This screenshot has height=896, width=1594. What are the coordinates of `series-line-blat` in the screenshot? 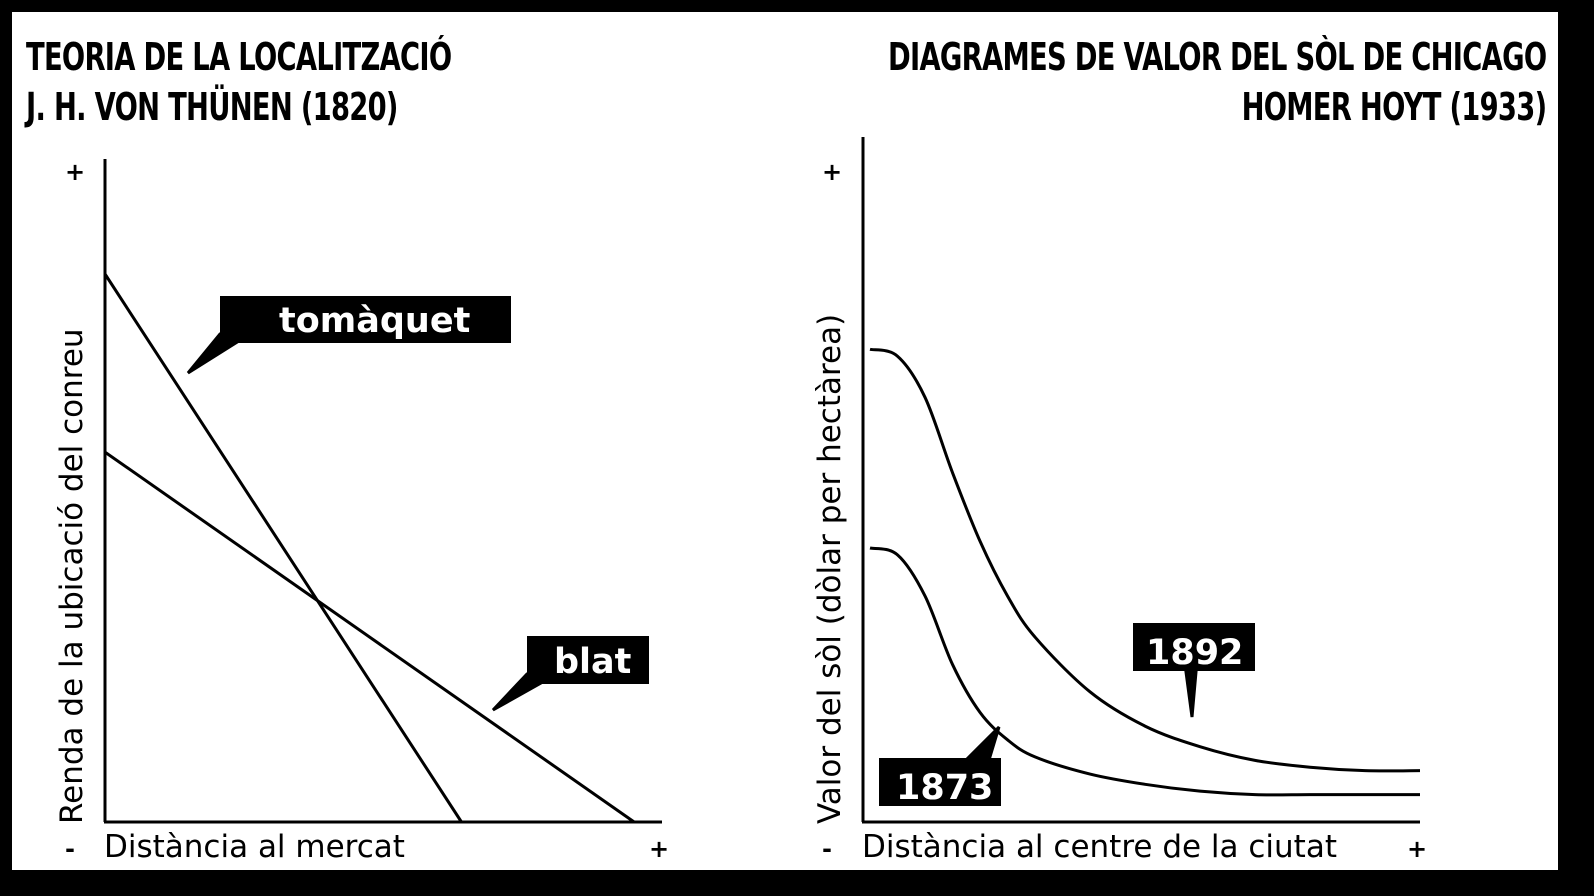 It's located at (370, 637).